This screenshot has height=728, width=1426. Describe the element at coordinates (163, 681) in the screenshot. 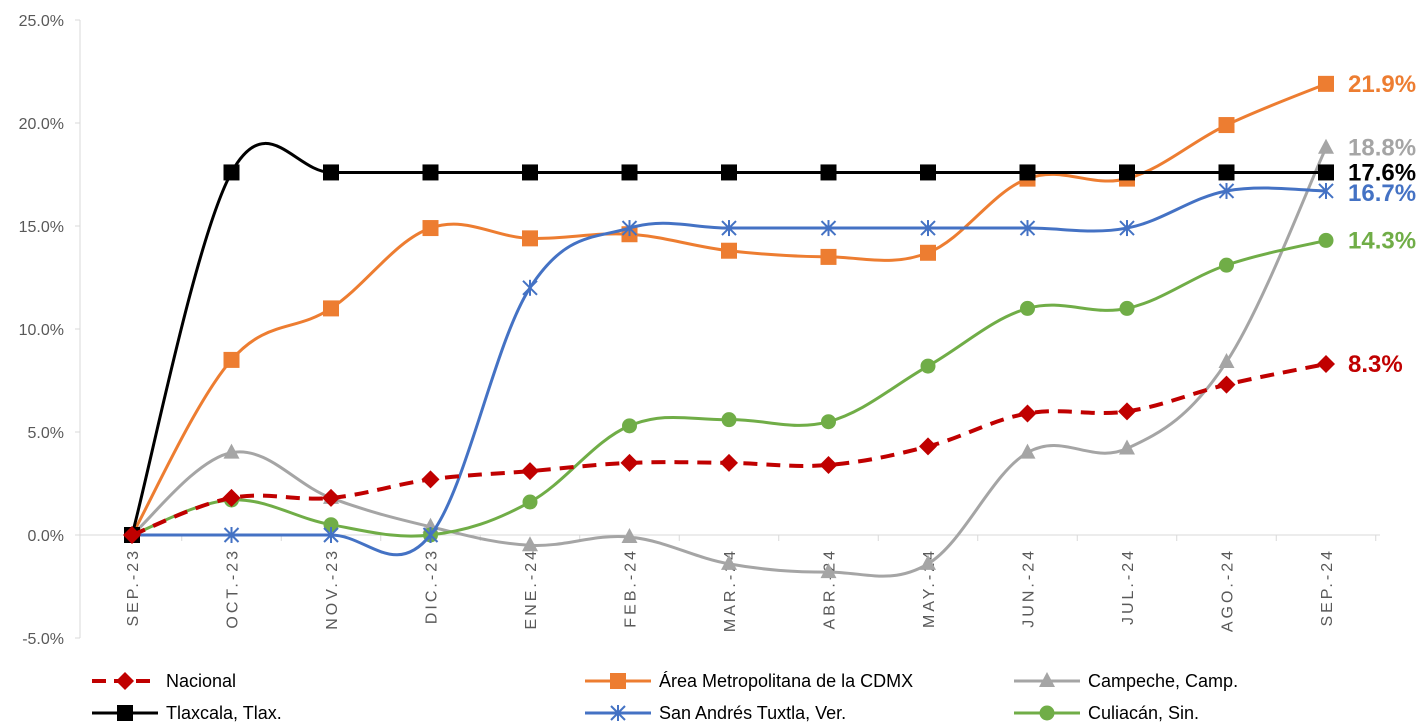

I see `legend-item: Nacional` at that location.